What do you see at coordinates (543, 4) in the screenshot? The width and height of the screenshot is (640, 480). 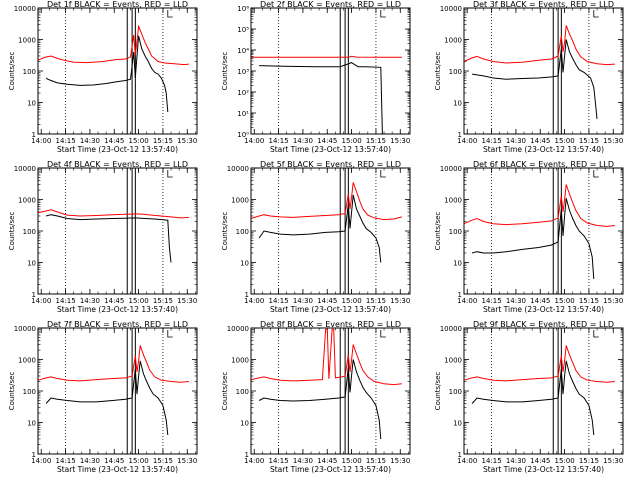 I see `panel-title: Det 3f BLACK = Events, RED = LLD` at bounding box center [543, 4].